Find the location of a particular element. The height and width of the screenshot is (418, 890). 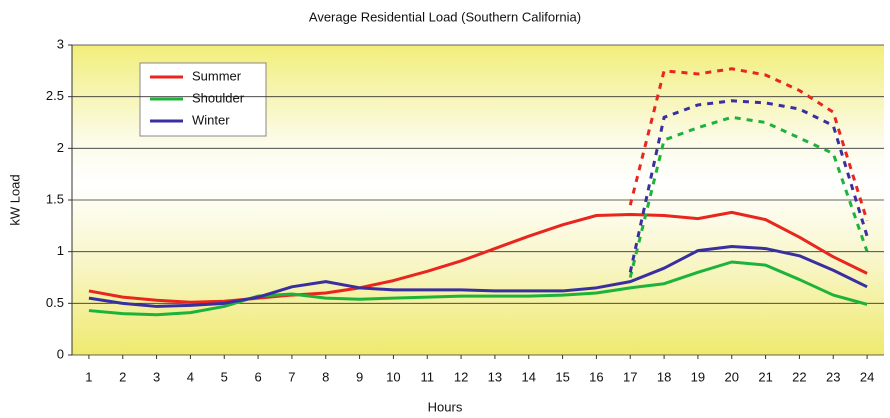

x-tick-label: 21 is located at coordinates (765, 376).